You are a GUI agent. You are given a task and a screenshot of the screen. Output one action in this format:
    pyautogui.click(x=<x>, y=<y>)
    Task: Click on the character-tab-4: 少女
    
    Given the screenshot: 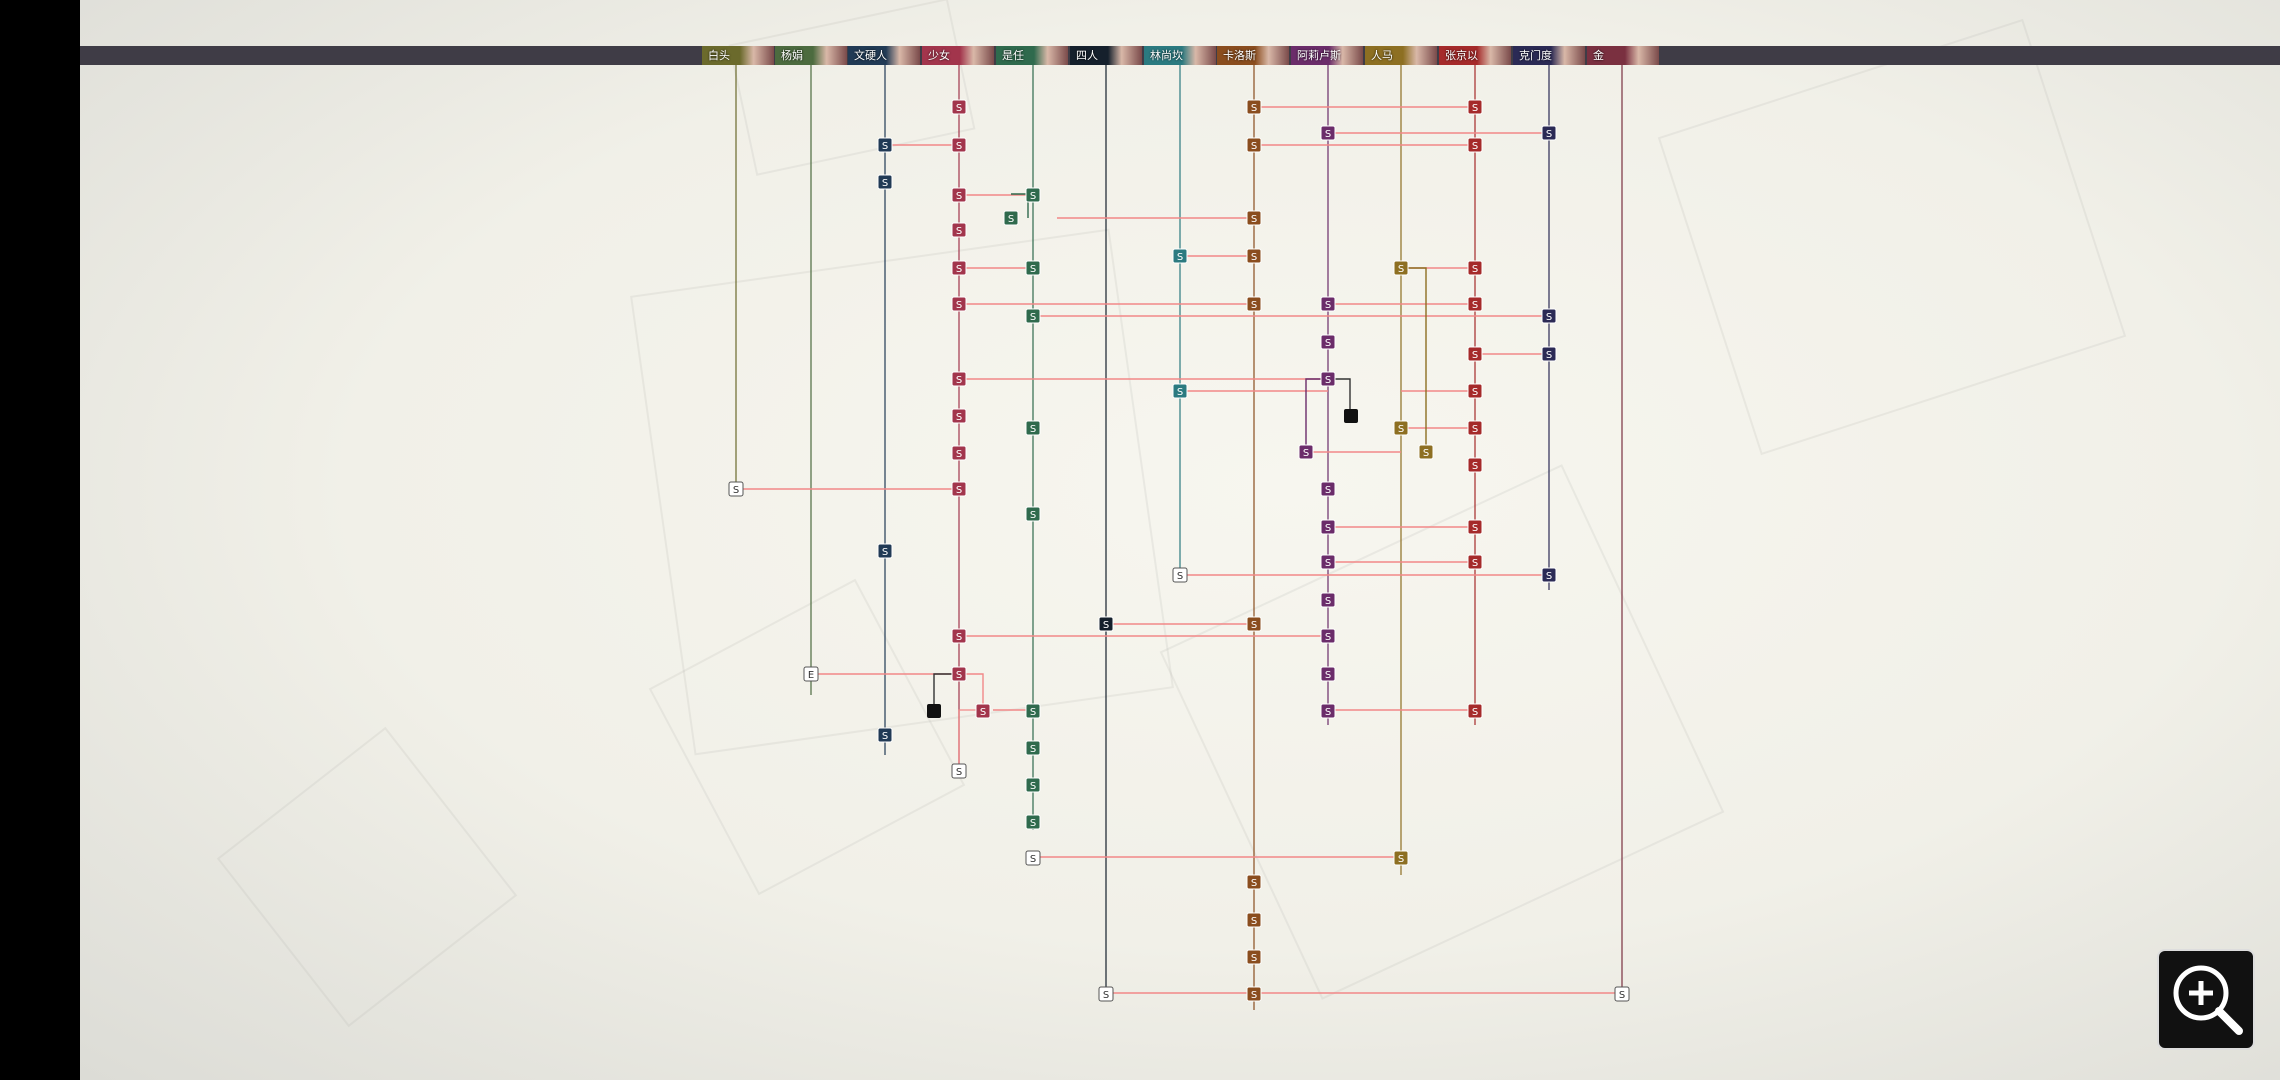 What is the action you would take?
    pyautogui.click(x=958, y=55)
    